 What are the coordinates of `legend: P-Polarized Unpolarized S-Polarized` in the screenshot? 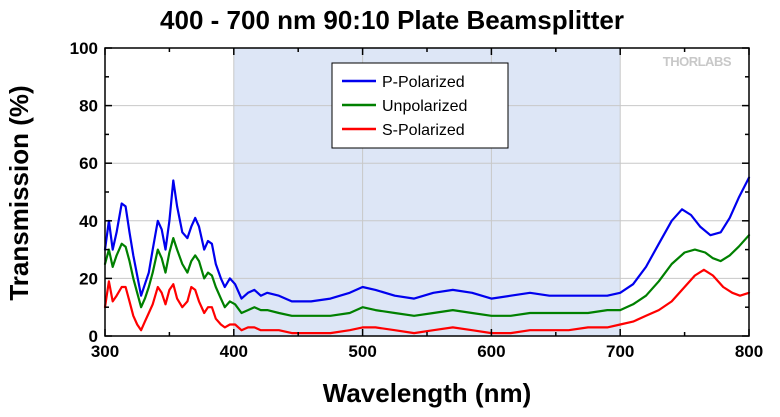 It's located at (420, 105).